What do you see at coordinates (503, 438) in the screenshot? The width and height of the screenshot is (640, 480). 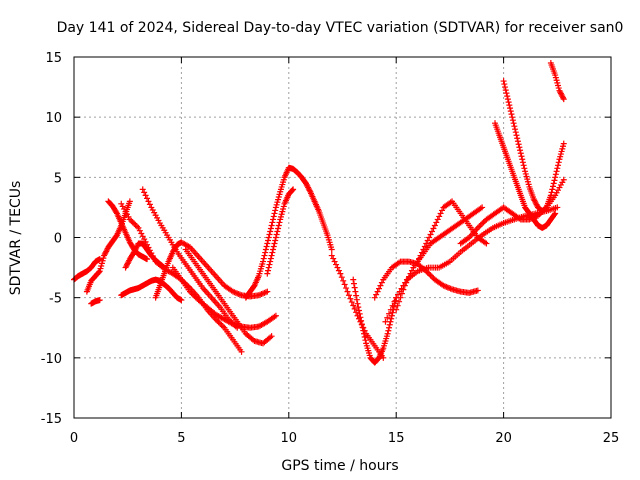 I see `x-tick-label: 20` at bounding box center [503, 438].